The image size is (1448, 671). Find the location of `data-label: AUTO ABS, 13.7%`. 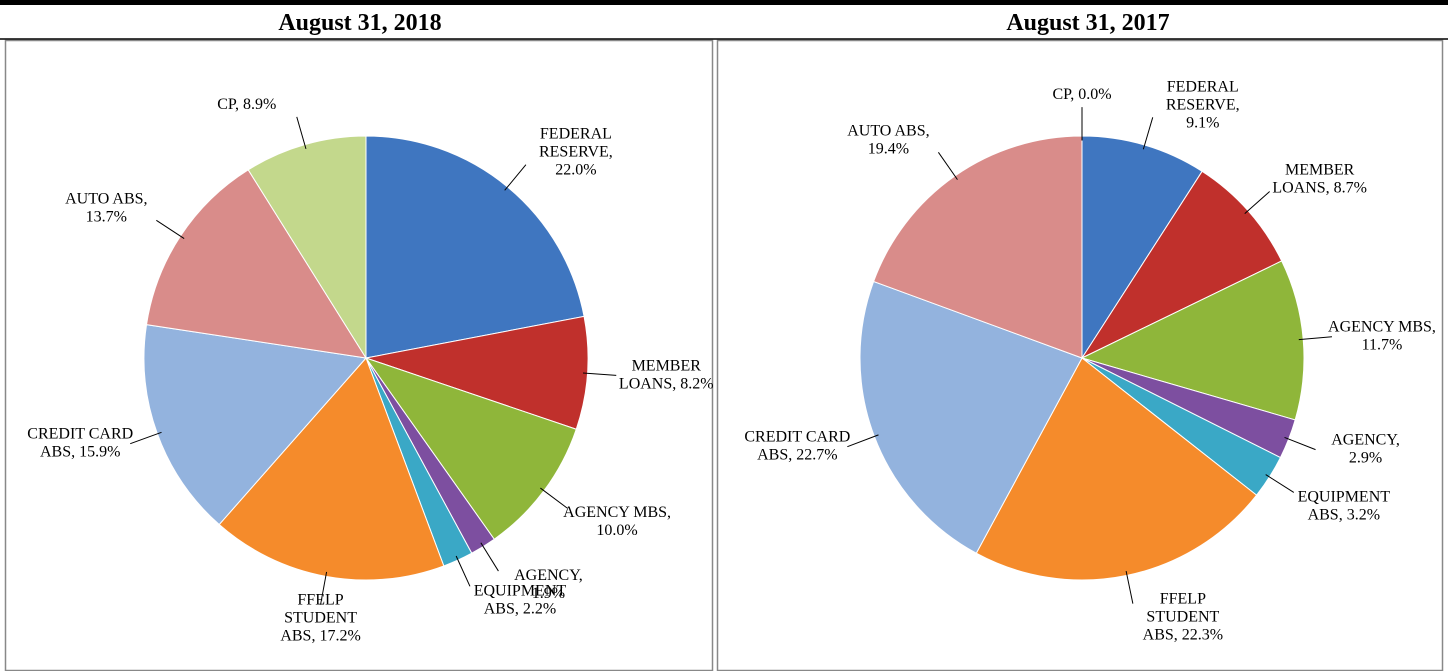

data-label: AUTO ABS, 13.7% is located at coordinates (106, 207).